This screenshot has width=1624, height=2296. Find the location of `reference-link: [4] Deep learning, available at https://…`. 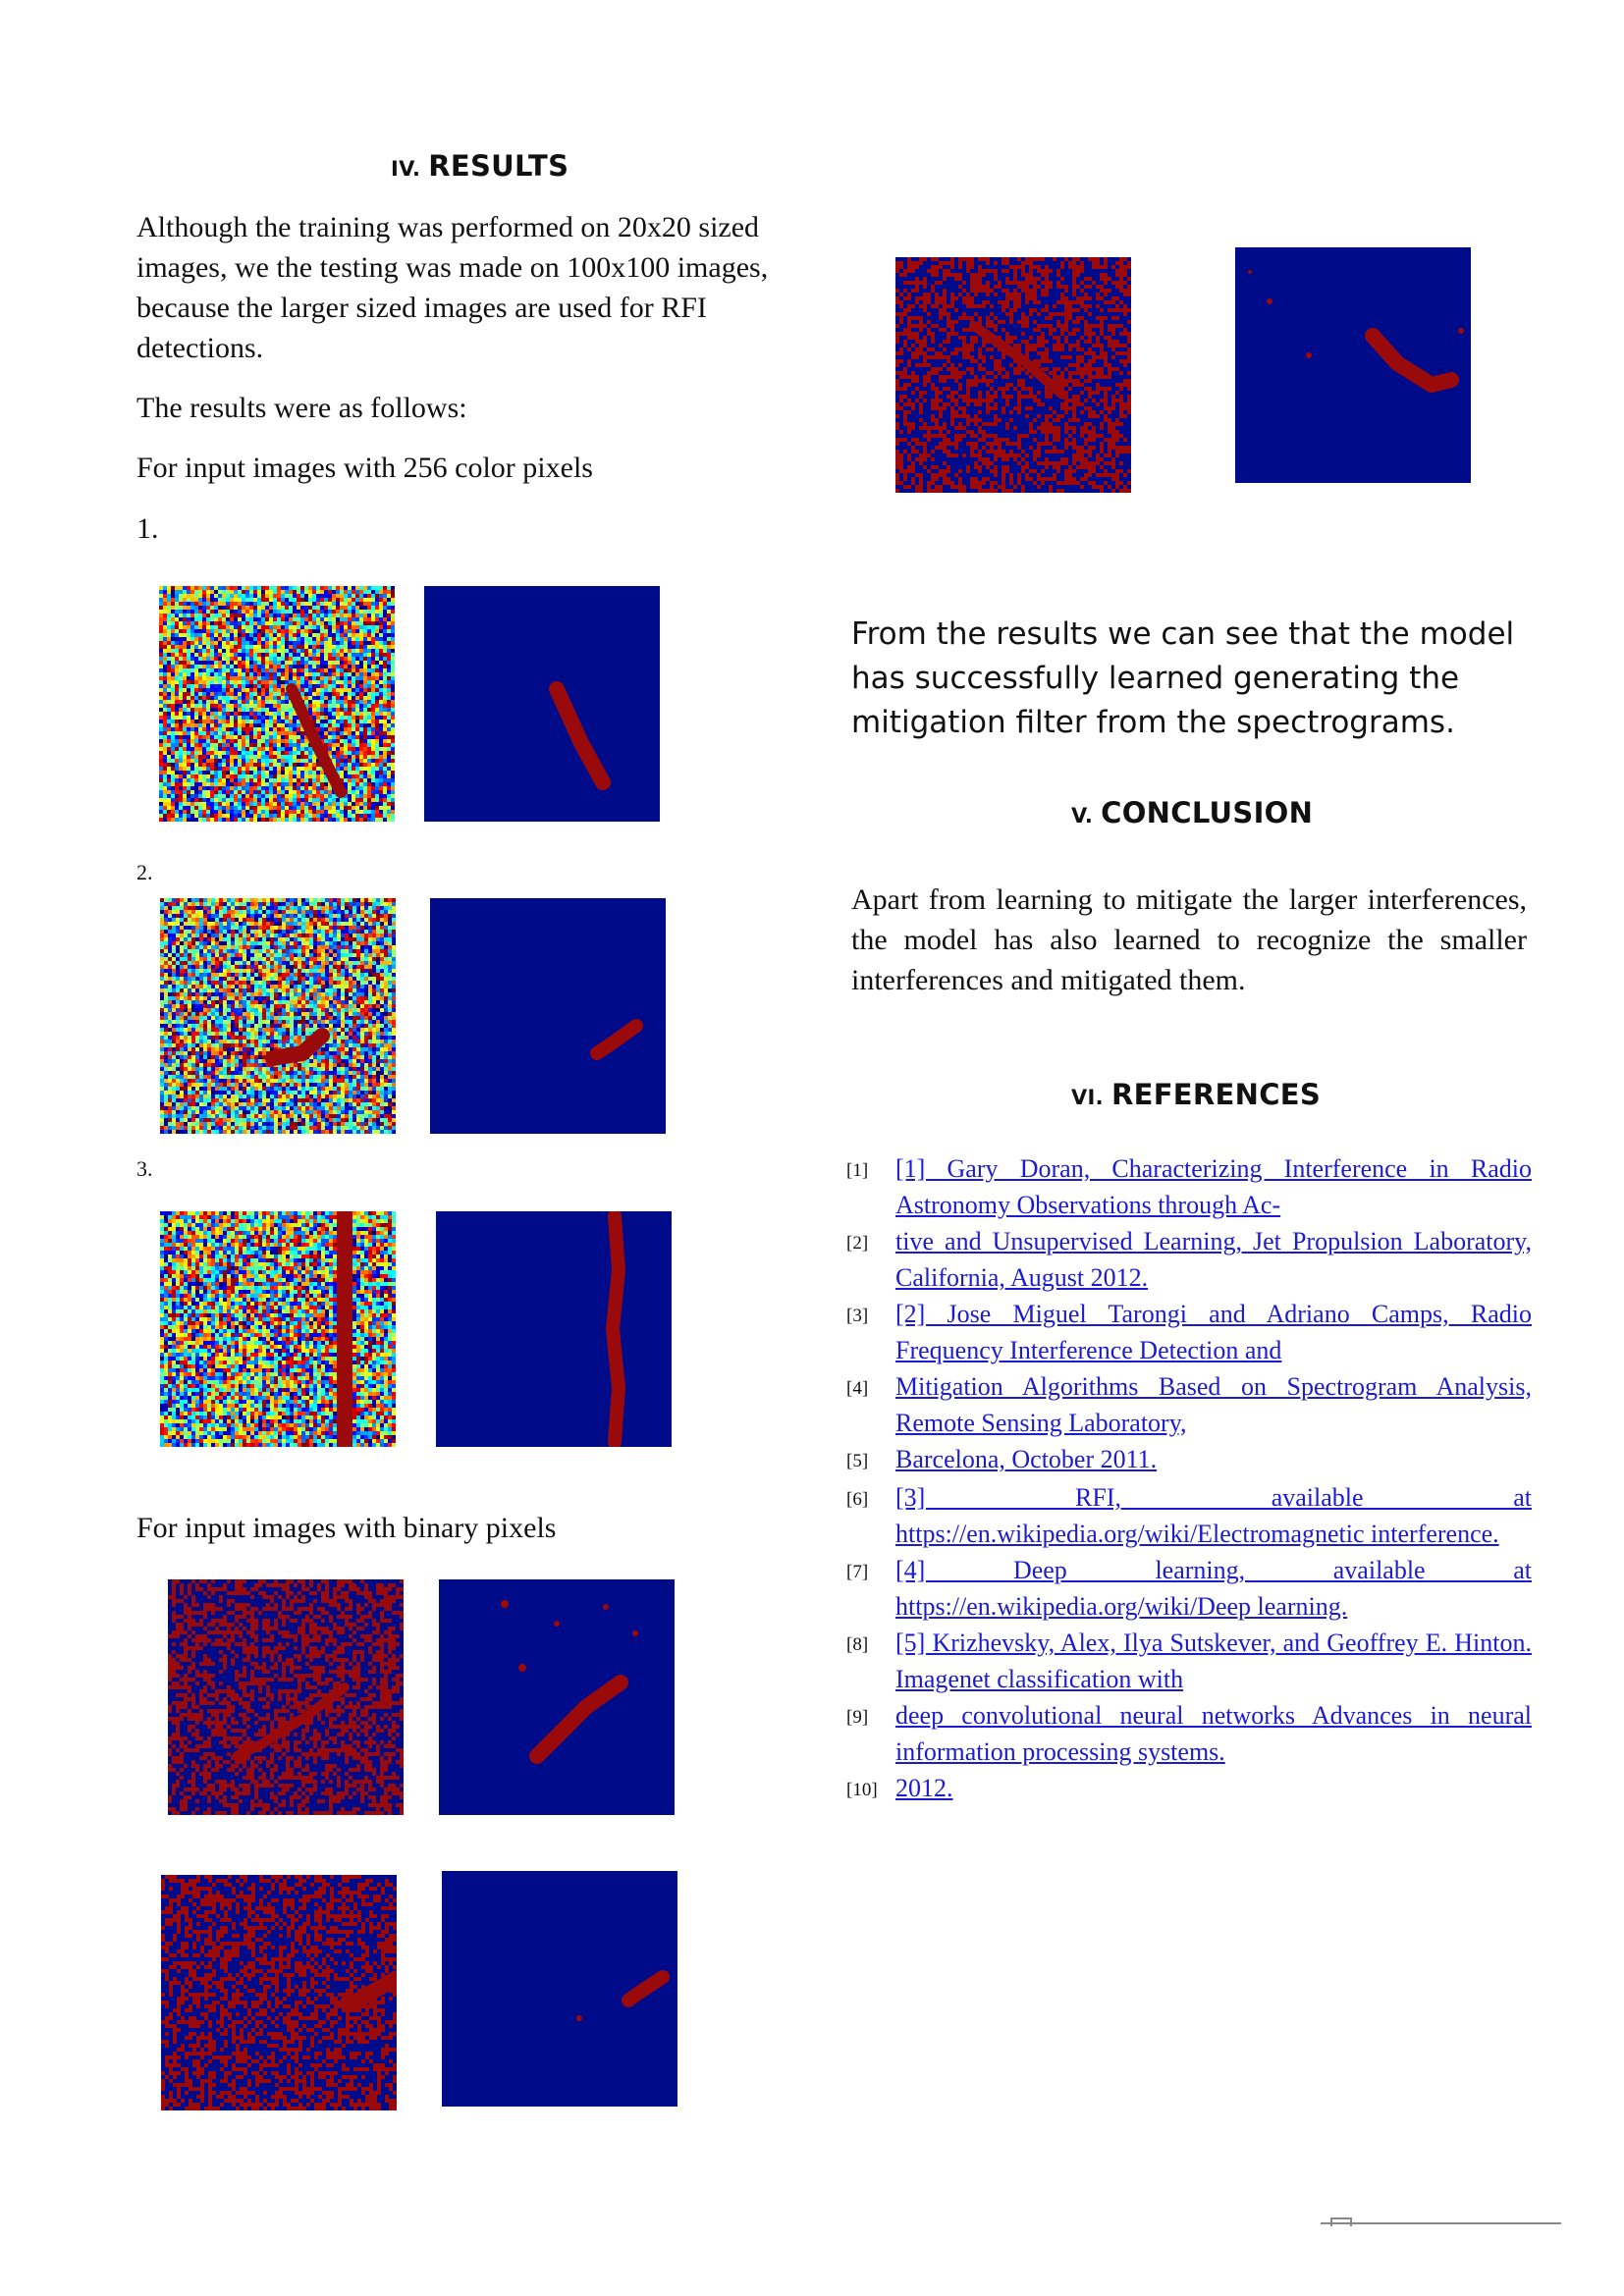

reference-link: [4] Deep learning, available at https://… is located at coordinates (1213, 1589).